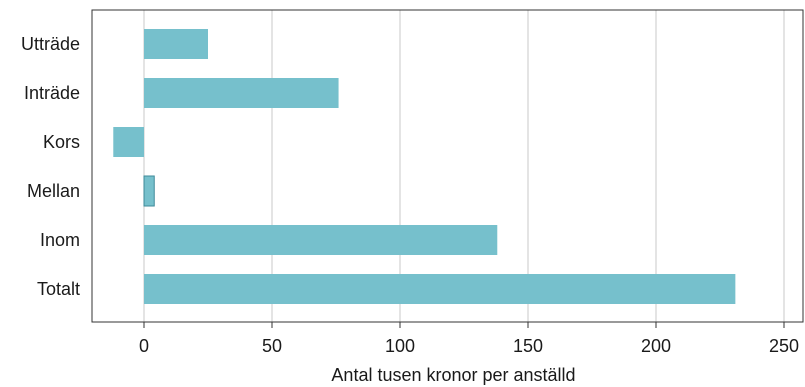 Image resolution: width=805 pixels, height=387 pixels. What do you see at coordinates (272, 346) in the screenshot?
I see `x-tick-label-50: 50` at bounding box center [272, 346].